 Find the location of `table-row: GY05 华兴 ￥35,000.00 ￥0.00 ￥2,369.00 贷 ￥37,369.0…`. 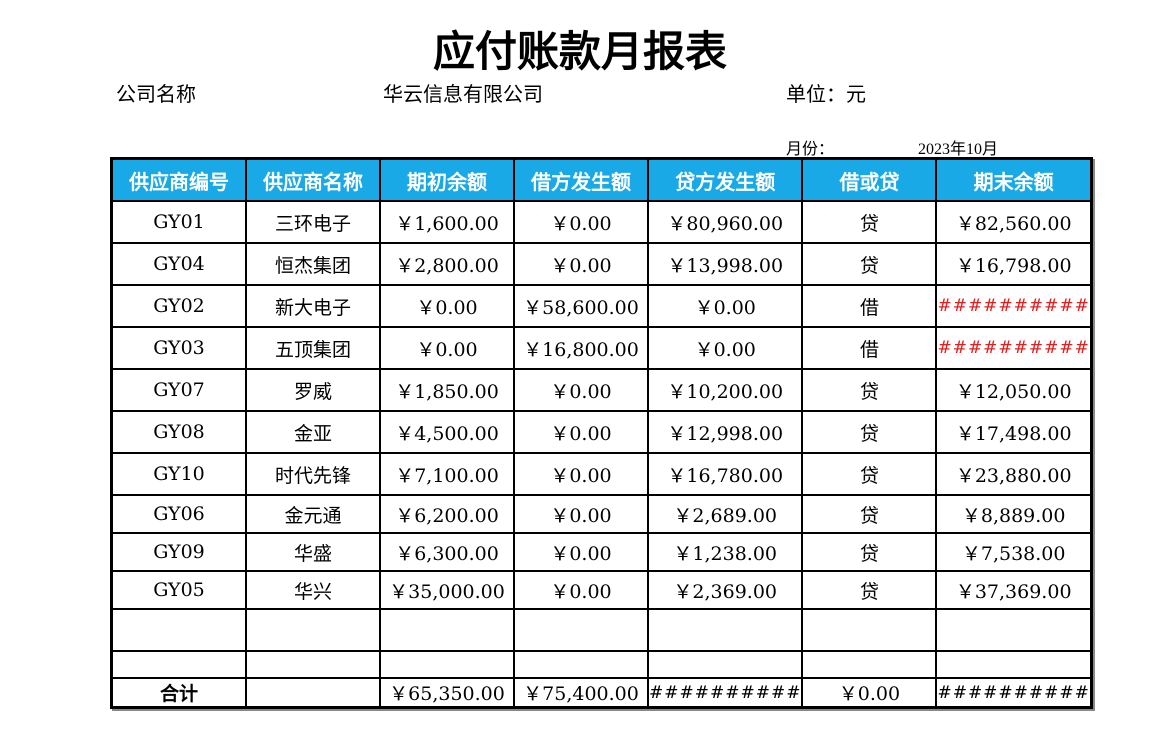

table-row: GY05 华兴 ￥35,000.00 ￥0.00 ￥2,369.00 贷 ￥37,369.0… is located at coordinates (601, 590).